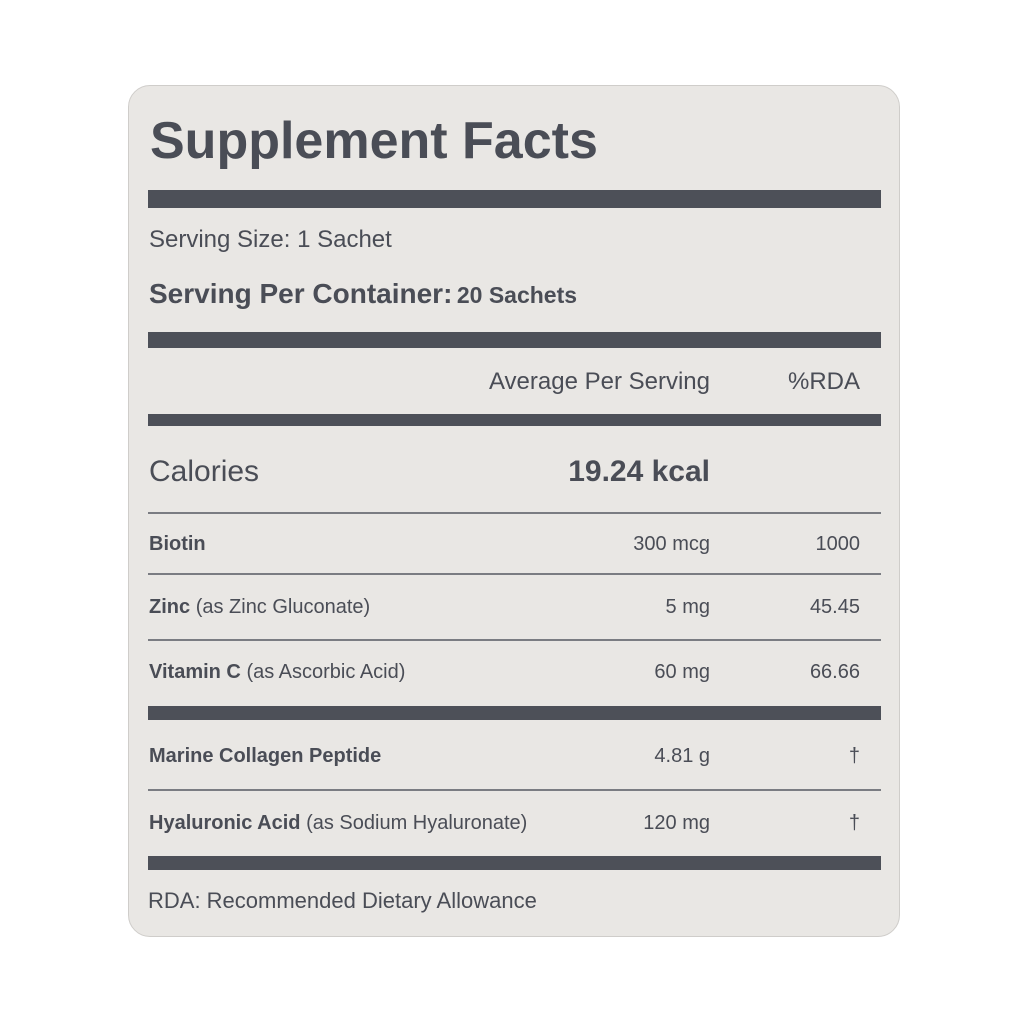 Image resolution: width=1024 pixels, height=1024 pixels. What do you see at coordinates (374, 141) in the screenshot?
I see `title: Supplement Facts` at bounding box center [374, 141].